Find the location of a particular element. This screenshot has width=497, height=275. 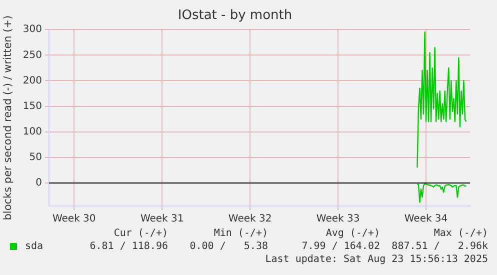

y-tick-label: 0 is located at coordinates (39, 183).